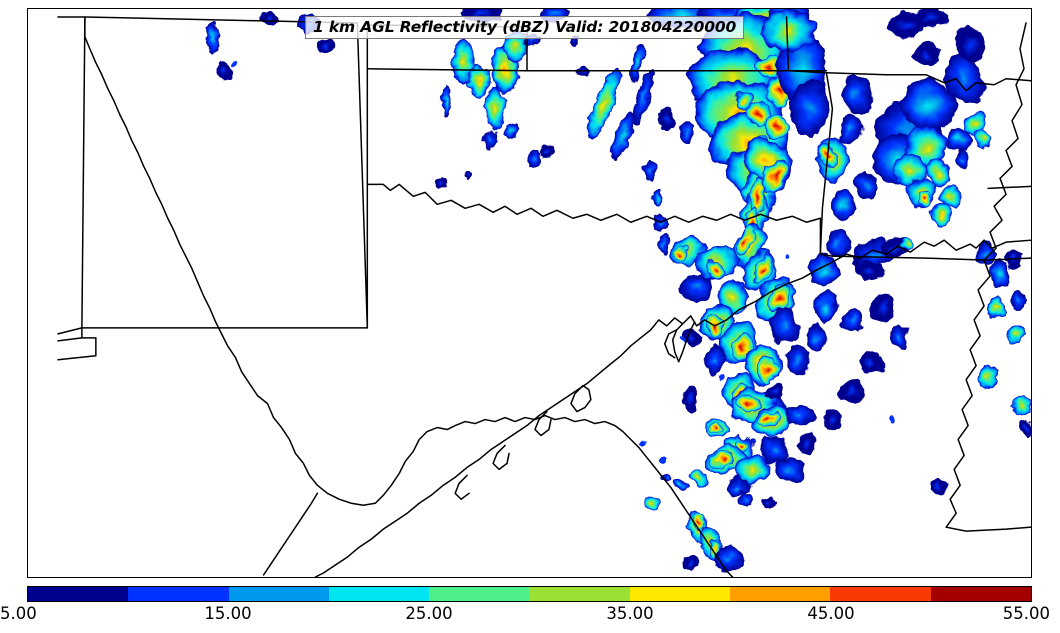 The width and height of the screenshot is (1060, 633). What do you see at coordinates (1026, 613) in the screenshot?
I see `colorbar-tick-55: 55.00` at bounding box center [1026, 613].